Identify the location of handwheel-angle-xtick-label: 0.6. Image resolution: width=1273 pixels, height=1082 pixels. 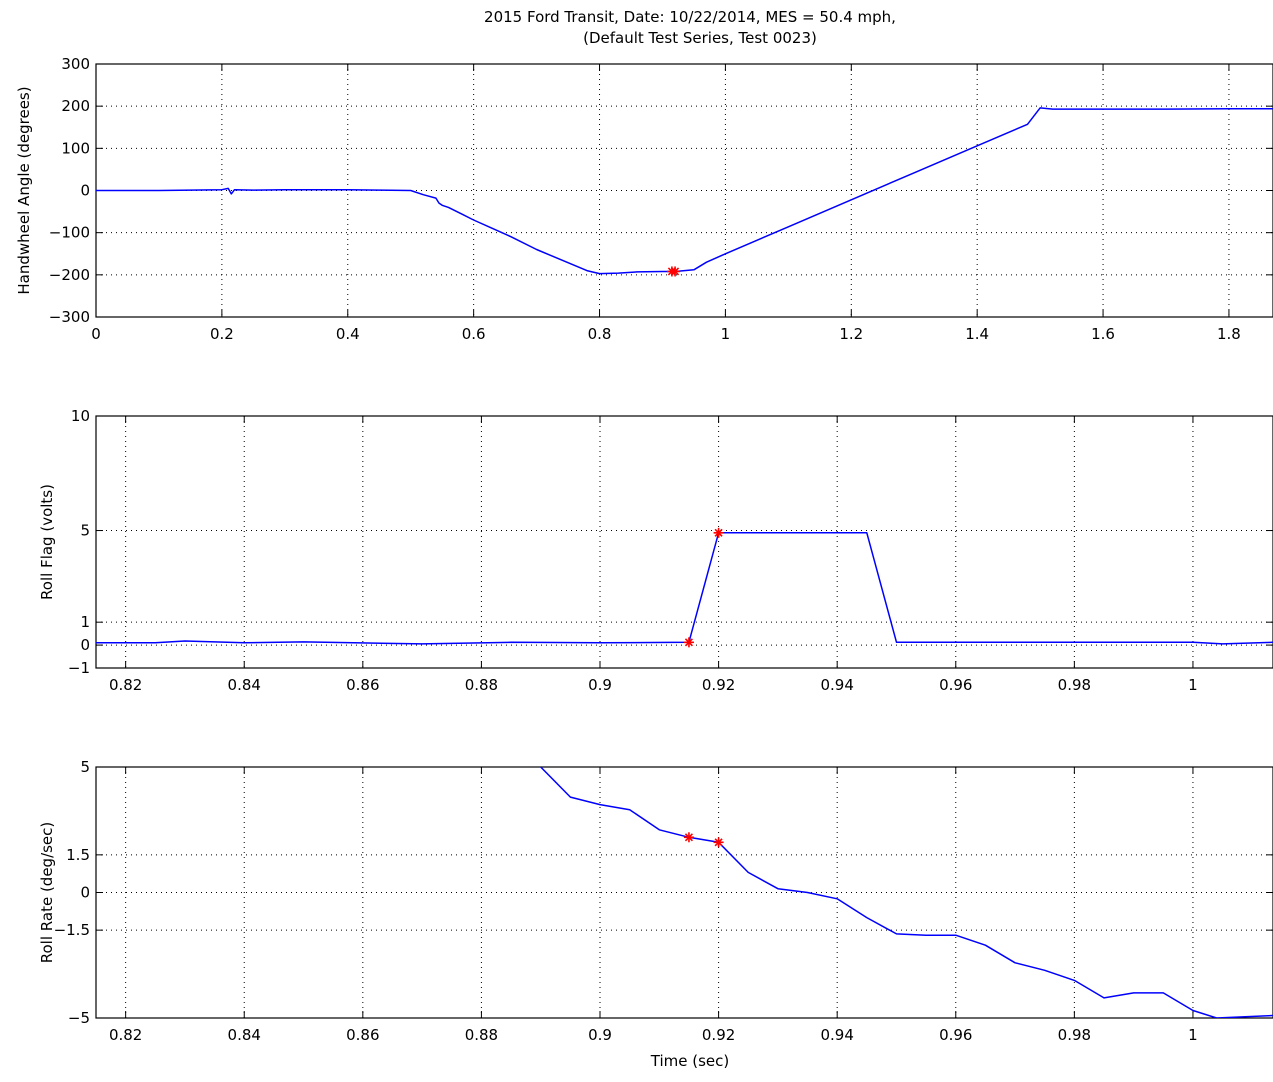
(474, 334).